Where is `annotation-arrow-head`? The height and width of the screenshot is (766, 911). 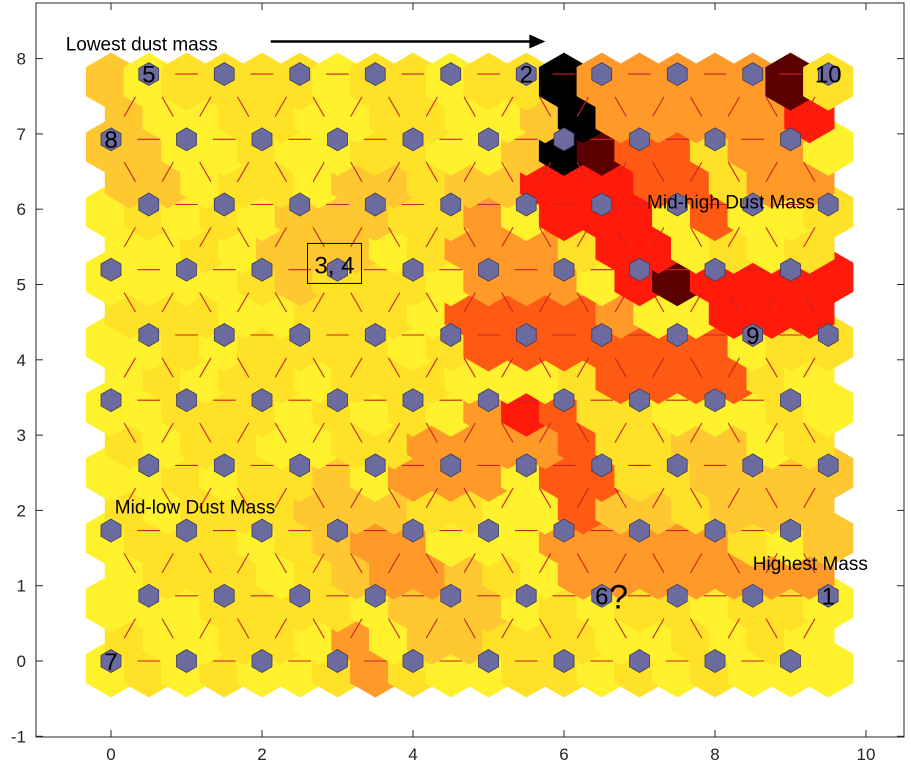
annotation-arrow-head is located at coordinates (537, 41).